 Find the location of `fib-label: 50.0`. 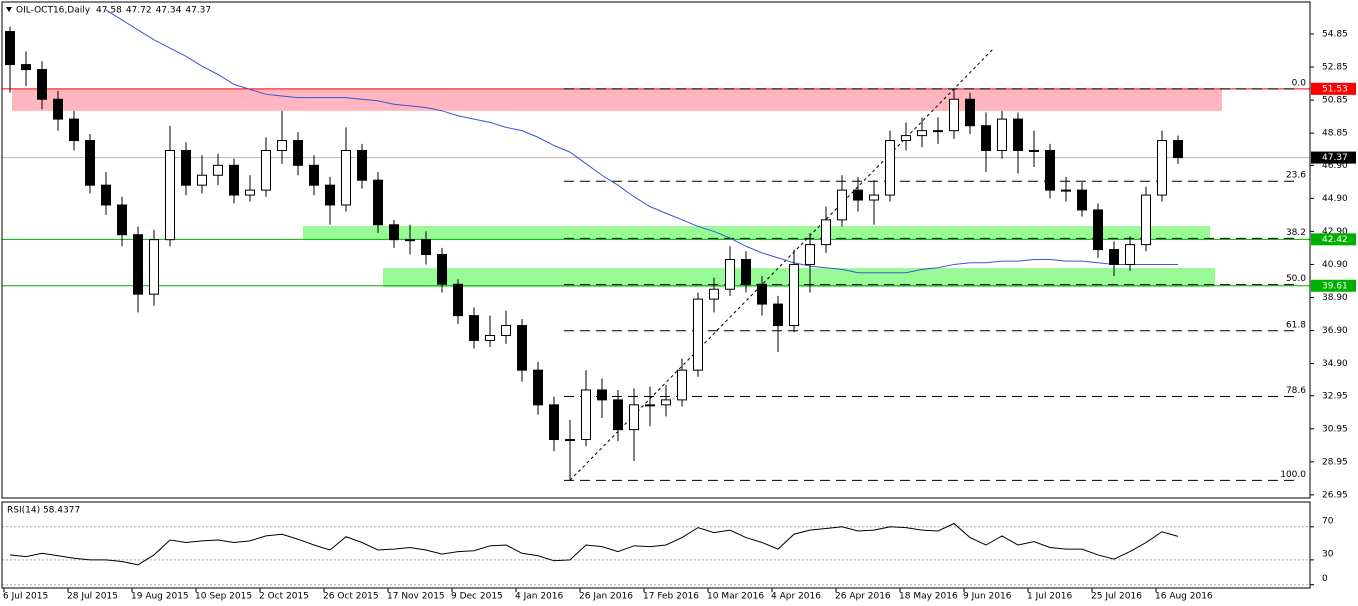

fib-label: 50.0 is located at coordinates (1296, 279).